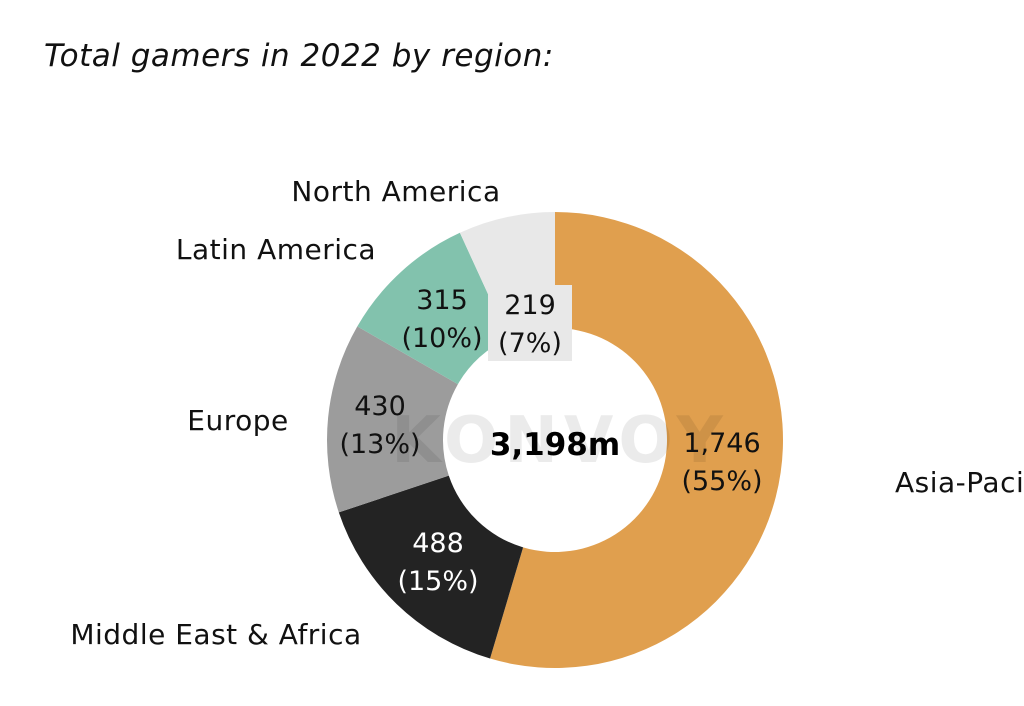  I want to click on data-label-percent: (55%), so click(721, 481).